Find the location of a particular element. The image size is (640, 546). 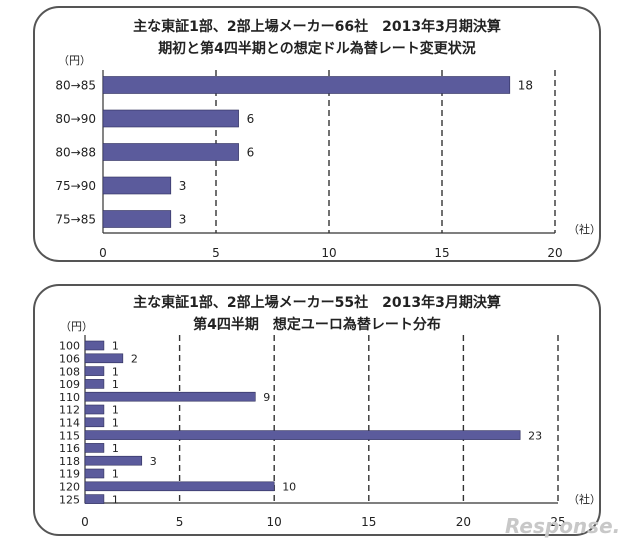

category-label: 118 is located at coordinates (69, 461).